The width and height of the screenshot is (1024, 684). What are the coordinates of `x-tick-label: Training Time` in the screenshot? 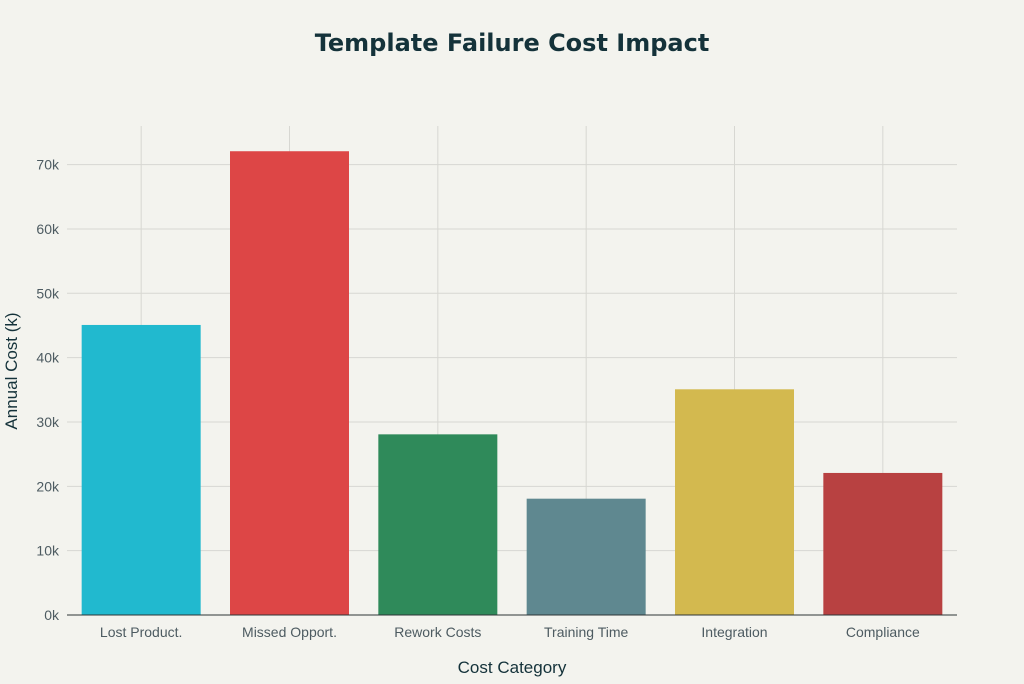 It's located at (586, 632).